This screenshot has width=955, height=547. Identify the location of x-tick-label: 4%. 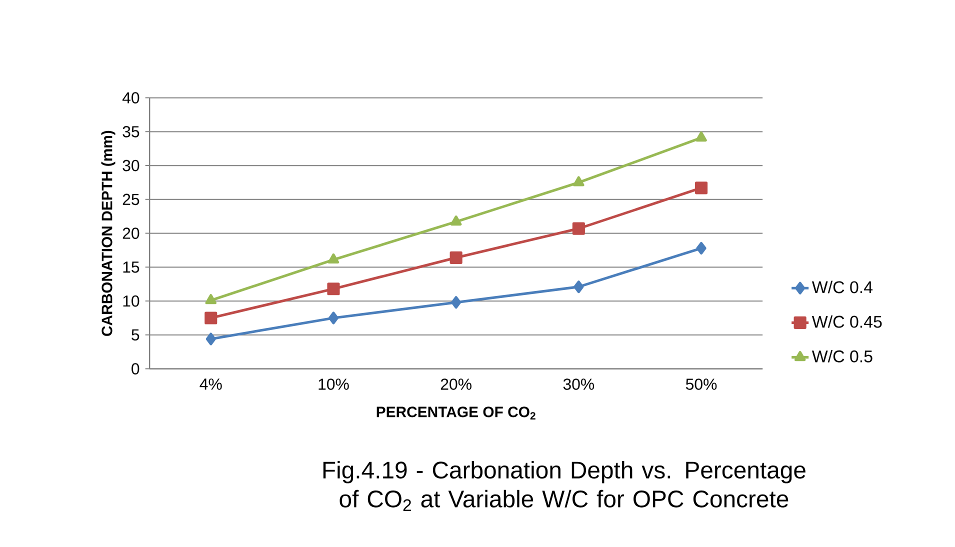
(211, 384).